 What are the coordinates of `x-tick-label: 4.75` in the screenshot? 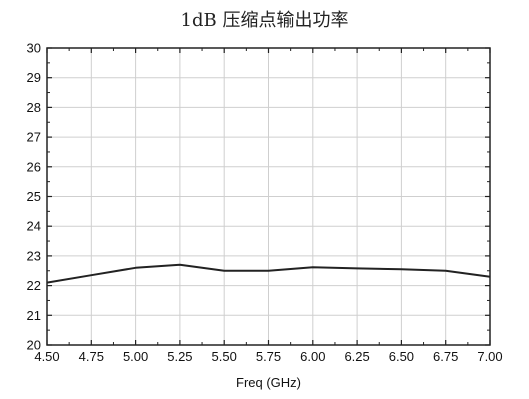 It's located at (91, 356).